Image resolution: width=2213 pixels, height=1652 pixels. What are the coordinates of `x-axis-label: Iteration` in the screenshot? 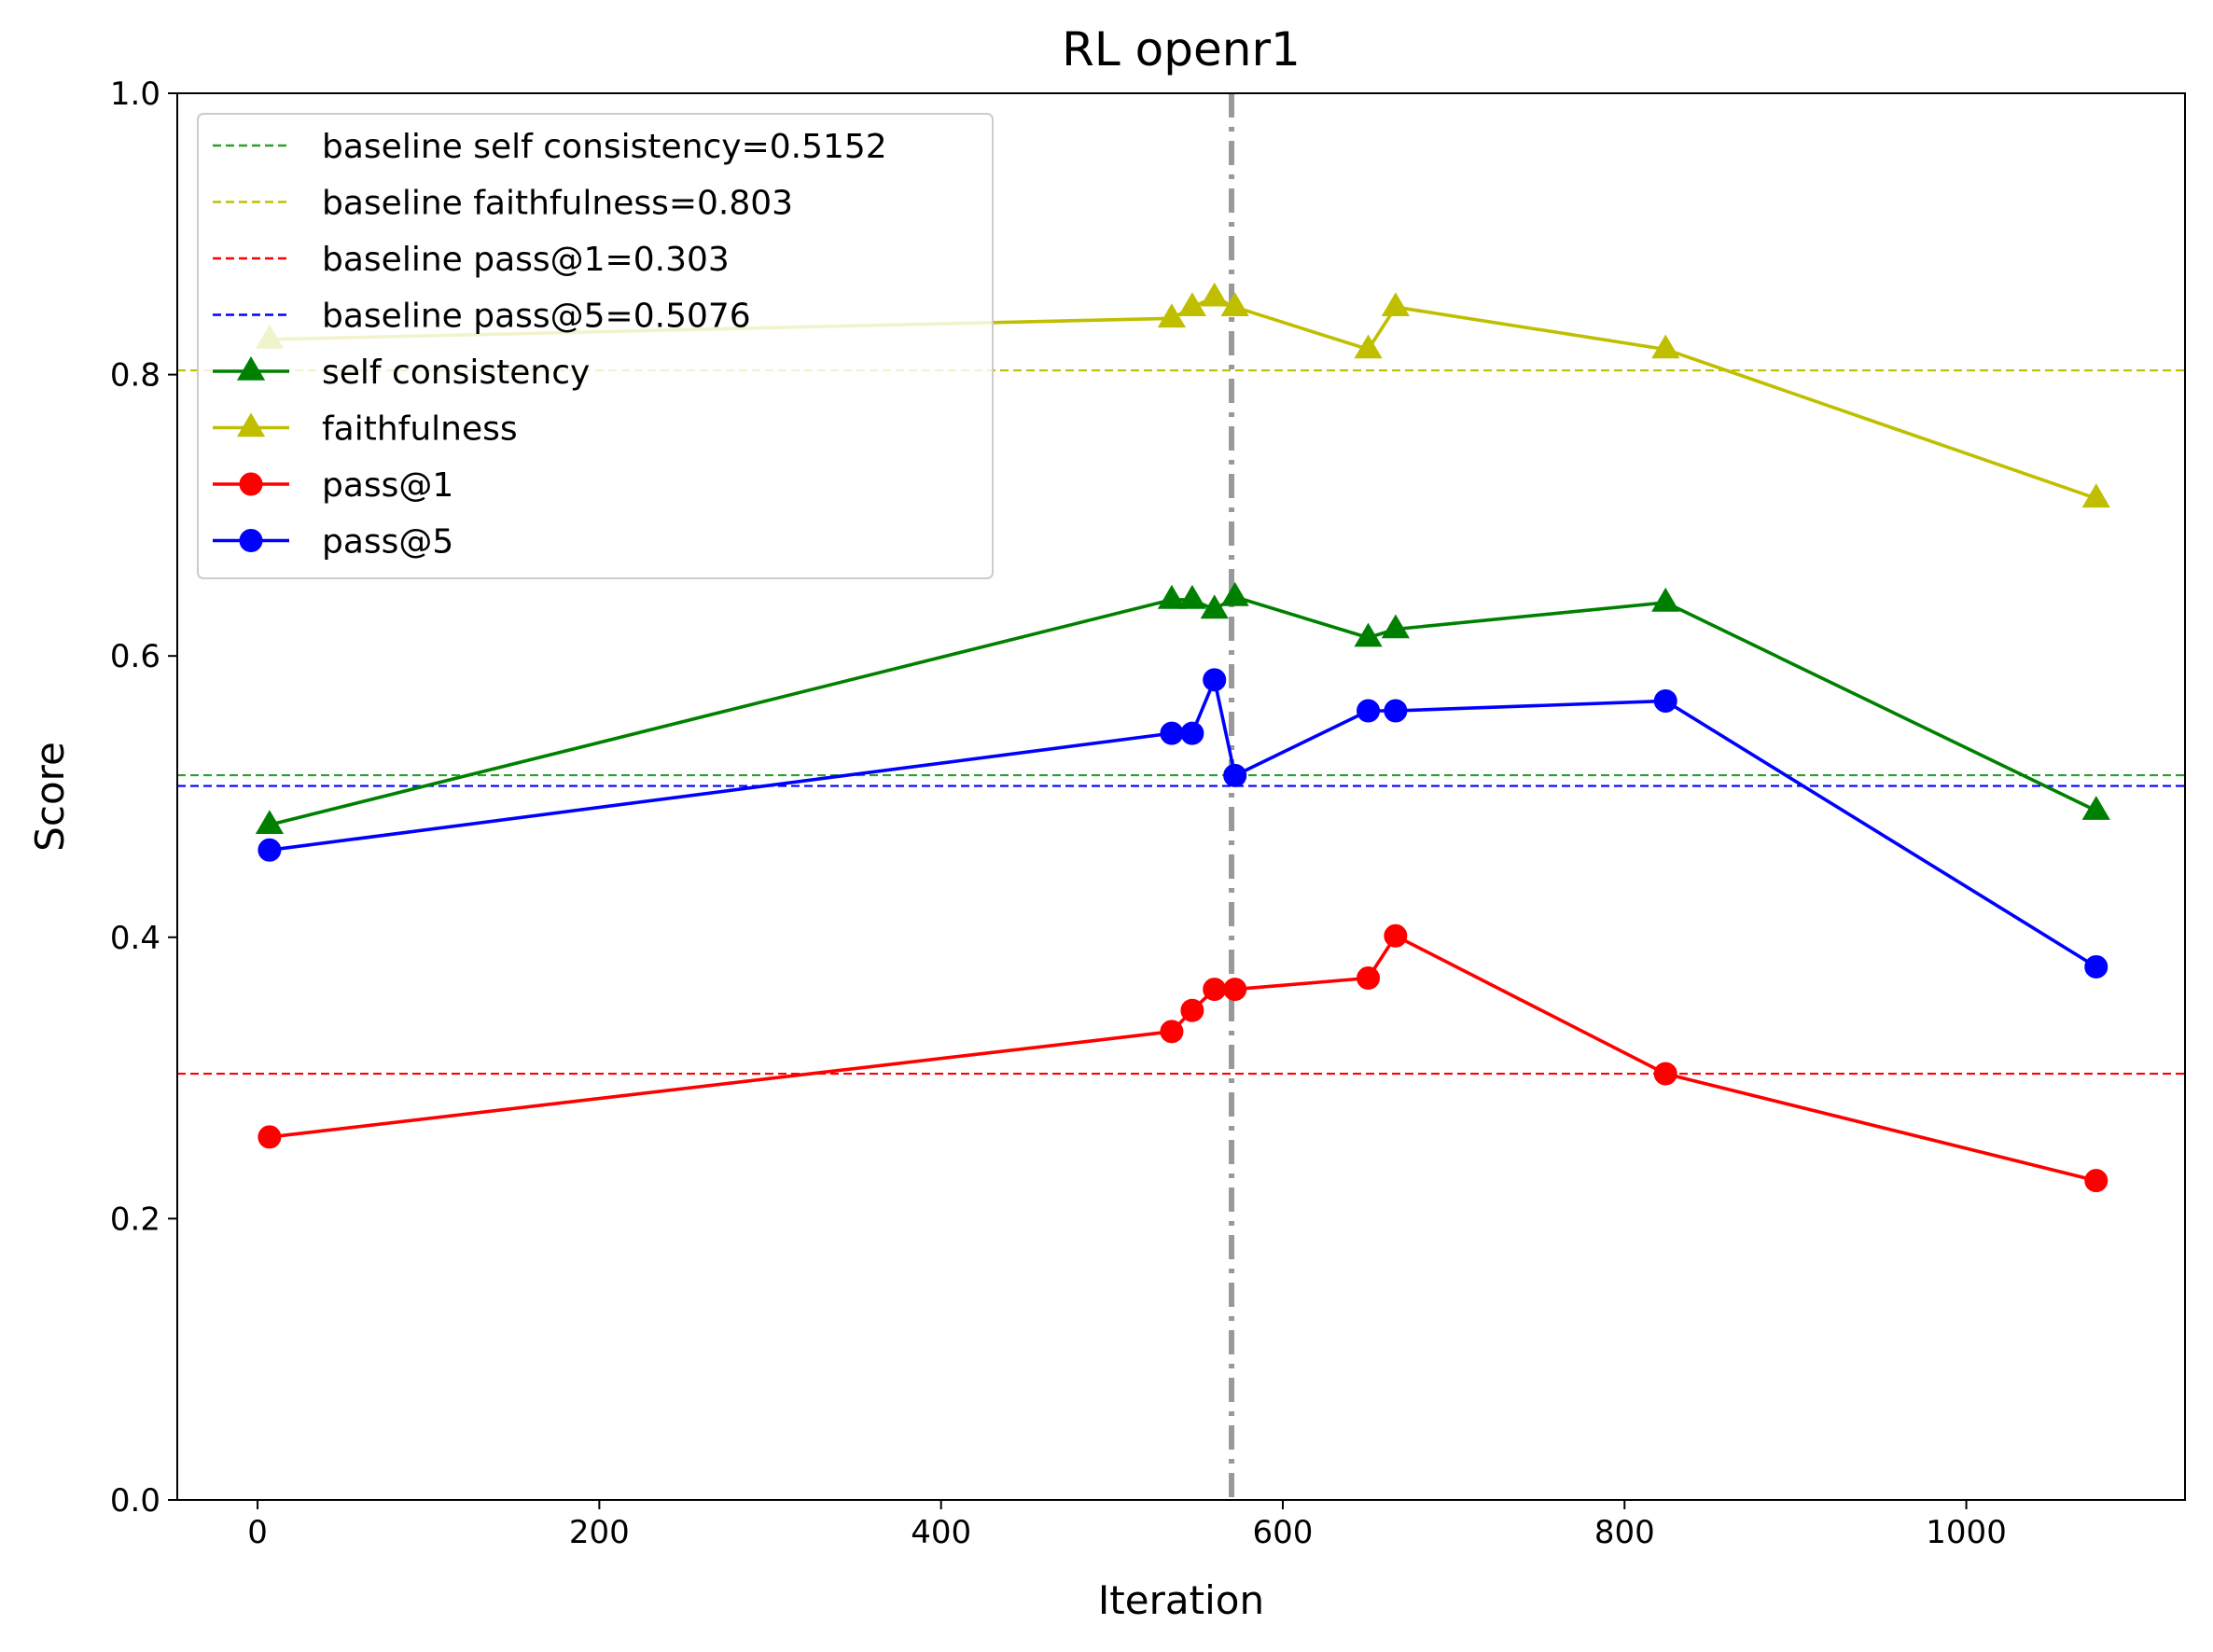 It's located at (1181, 1600).